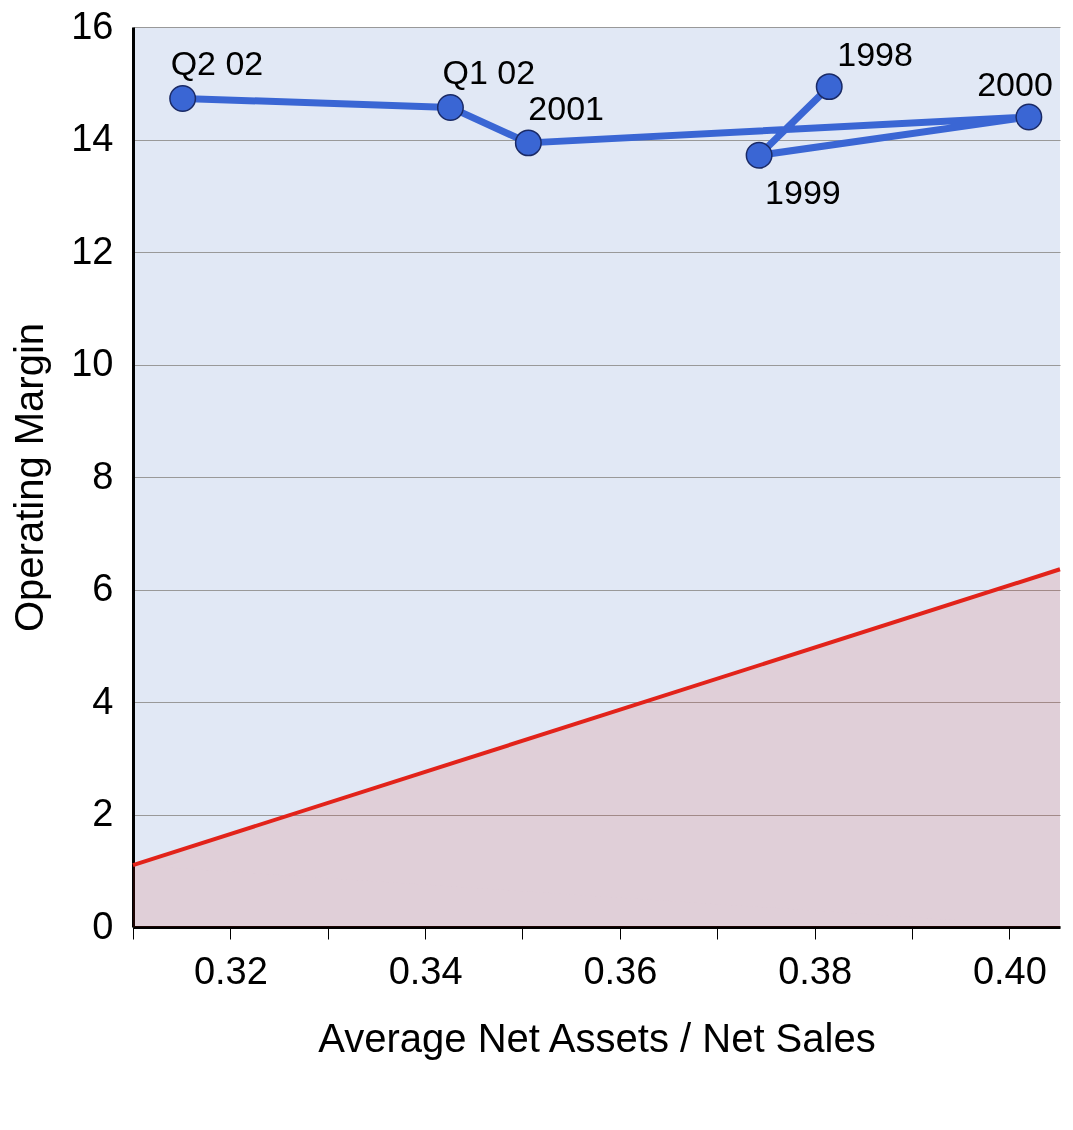  What do you see at coordinates (1009, 970) in the screenshot?
I see `x-tick-label: 0.40` at bounding box center [1009, 970].